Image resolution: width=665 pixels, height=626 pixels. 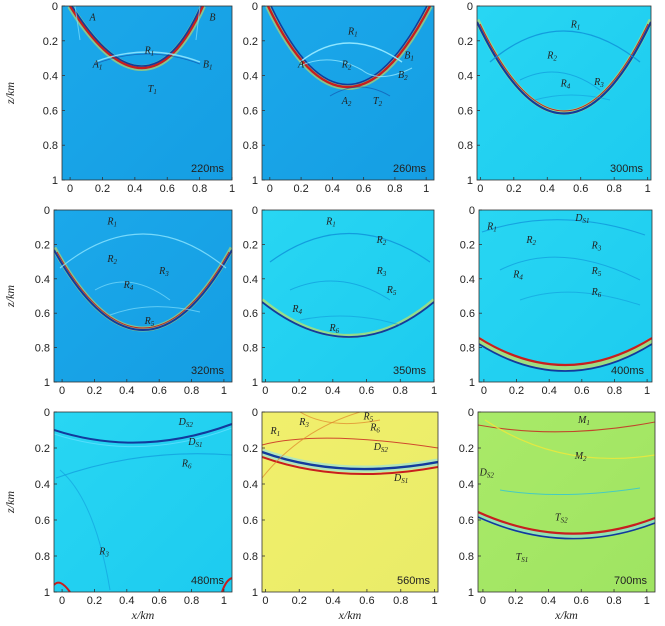 I want to click on event-label: R6, so click(x=374, y=428).